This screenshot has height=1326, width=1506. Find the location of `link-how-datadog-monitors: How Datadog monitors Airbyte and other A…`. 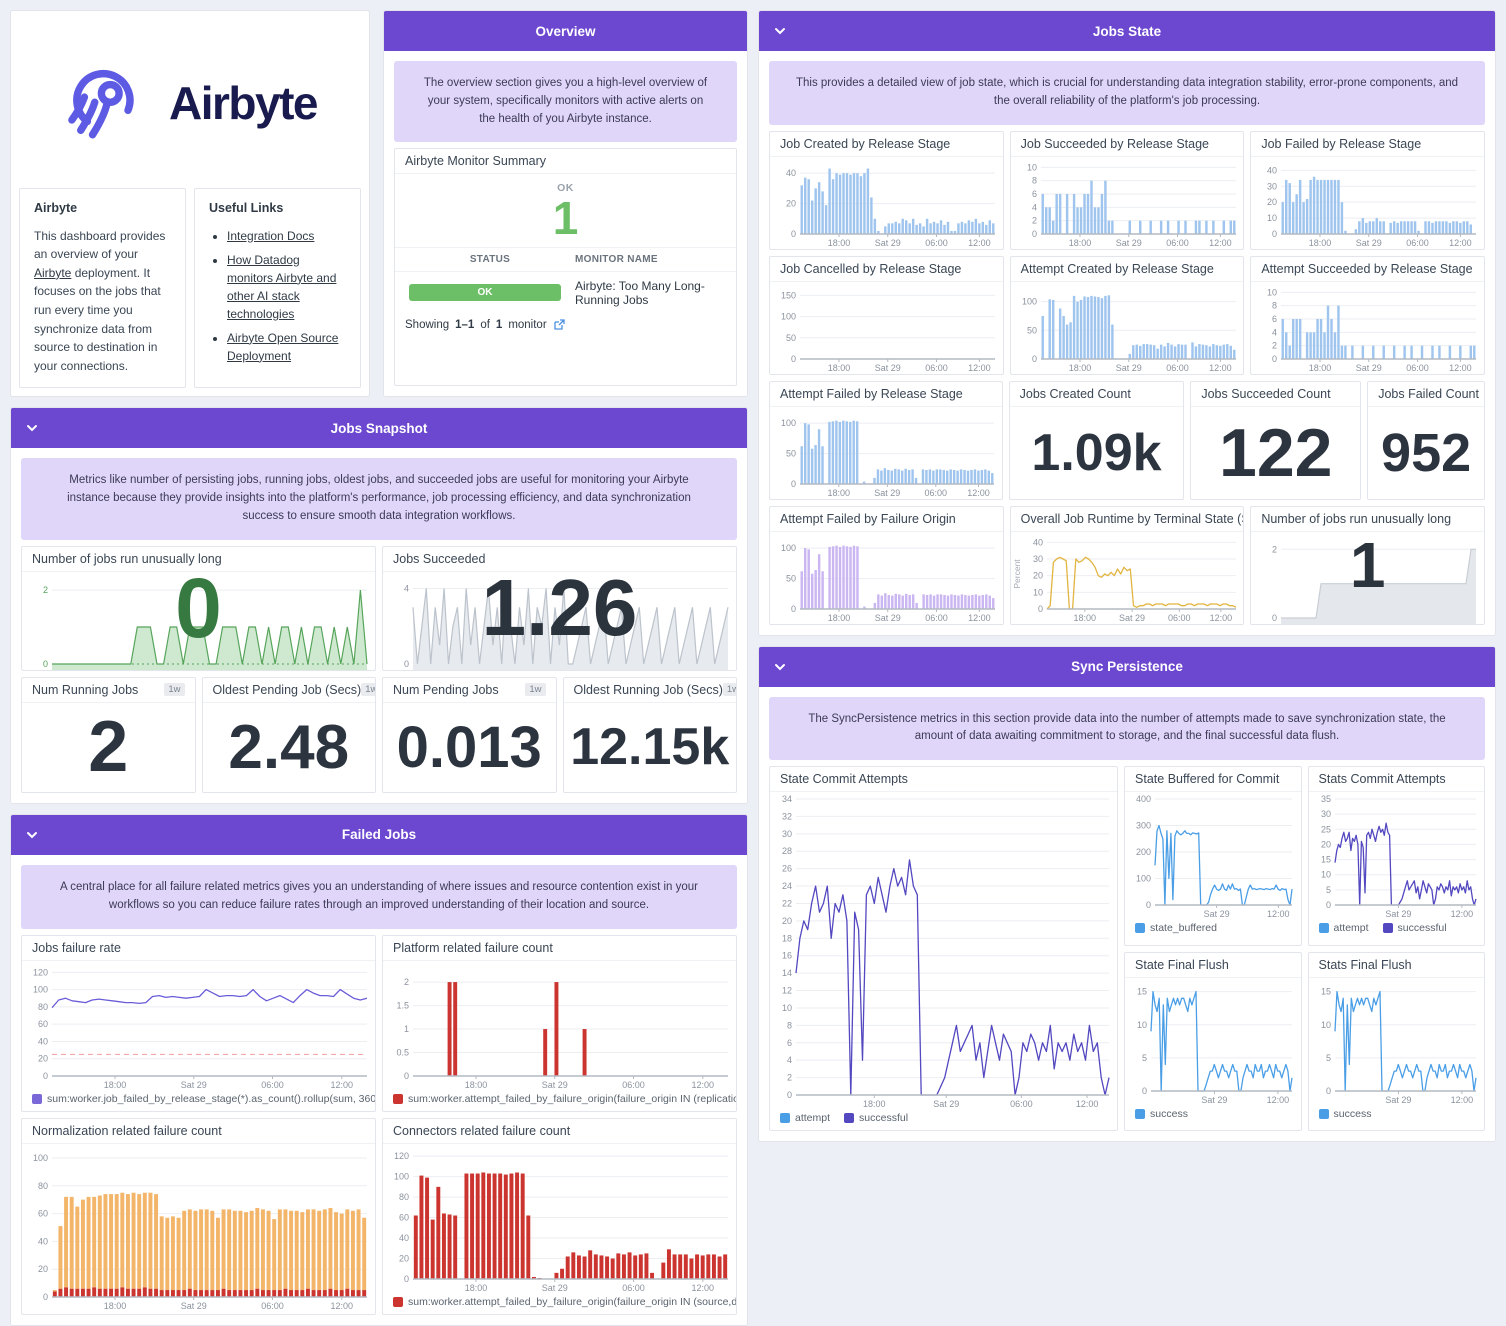

link-how-datadog-monitors: How Datadog monitors Airbyte and other A… is located at coordinates (282, 286).